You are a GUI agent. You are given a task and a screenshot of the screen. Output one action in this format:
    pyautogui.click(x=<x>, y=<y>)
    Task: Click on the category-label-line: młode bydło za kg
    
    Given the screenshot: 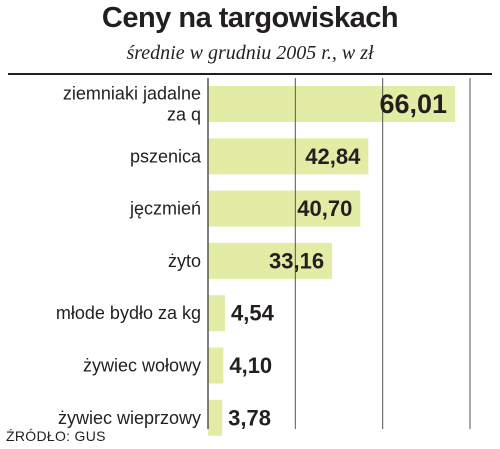 What is the action you would take?
    pyautogui.click(x=128, y=313)
    